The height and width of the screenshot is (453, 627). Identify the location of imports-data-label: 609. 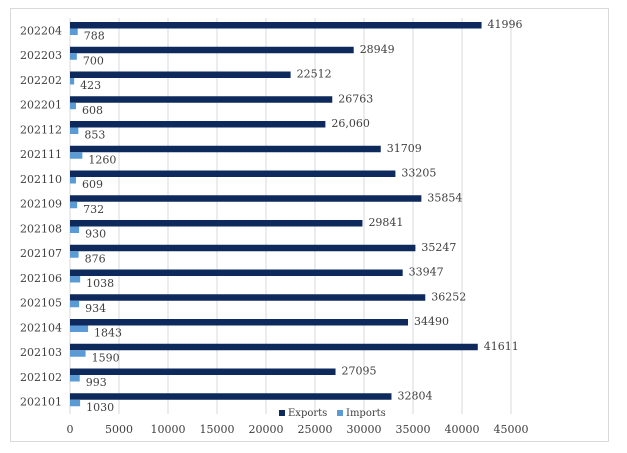
(92, 184).